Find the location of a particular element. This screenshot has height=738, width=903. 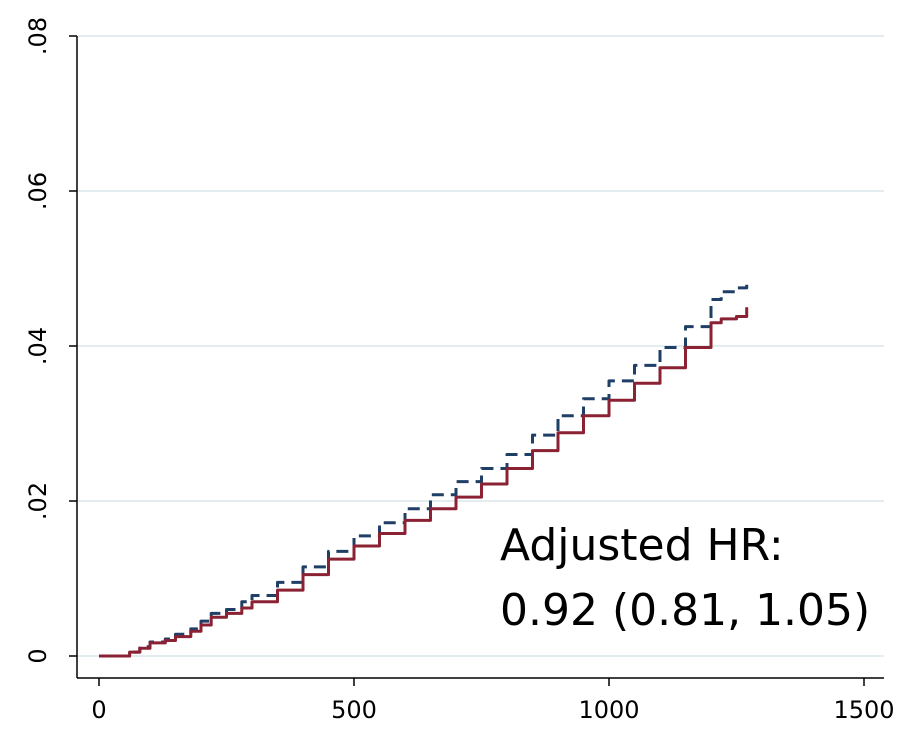

y-tick-label-0: 0 is located at coordinates (38, 655).